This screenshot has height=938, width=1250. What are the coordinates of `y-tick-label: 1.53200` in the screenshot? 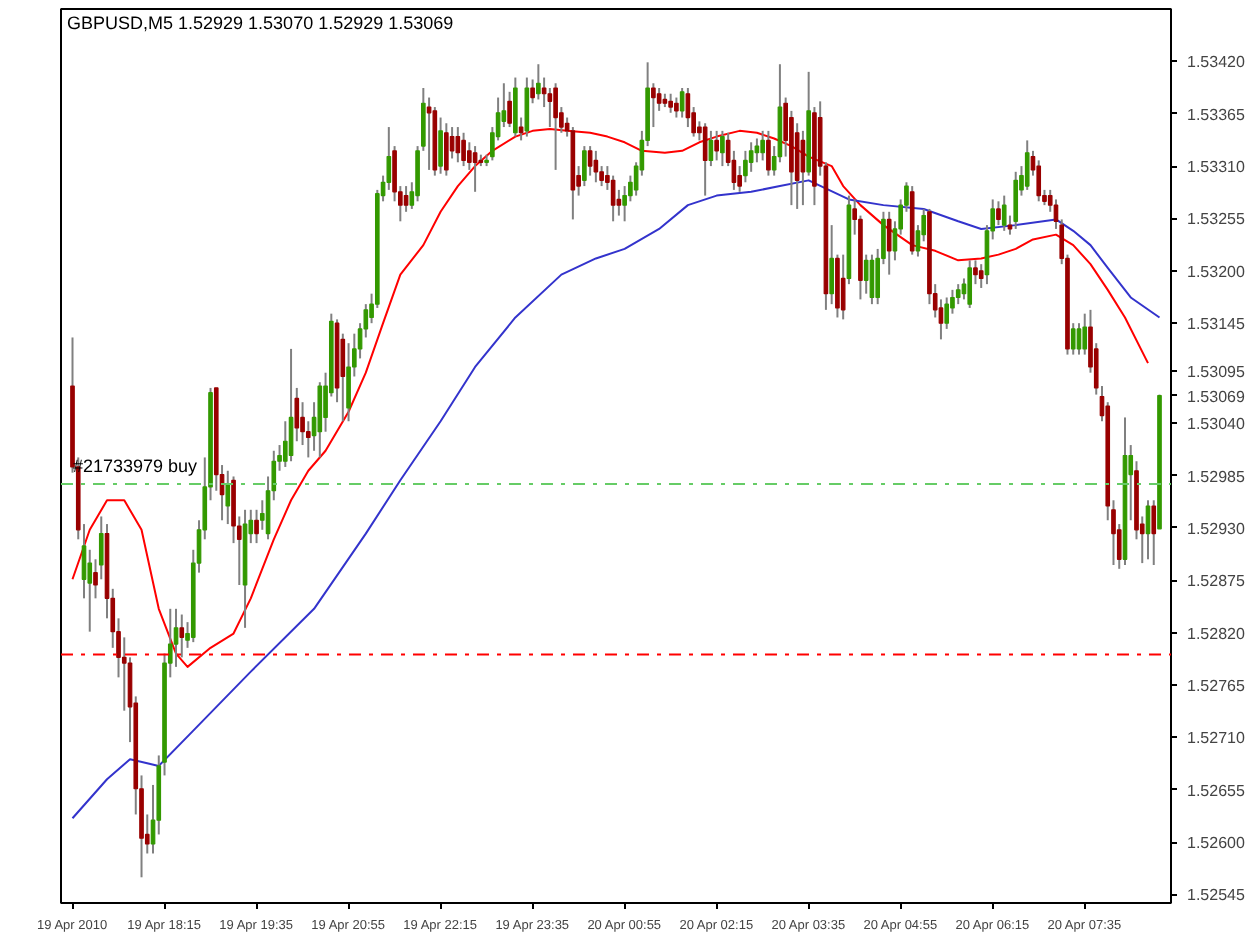 It's located at (1216, 271).